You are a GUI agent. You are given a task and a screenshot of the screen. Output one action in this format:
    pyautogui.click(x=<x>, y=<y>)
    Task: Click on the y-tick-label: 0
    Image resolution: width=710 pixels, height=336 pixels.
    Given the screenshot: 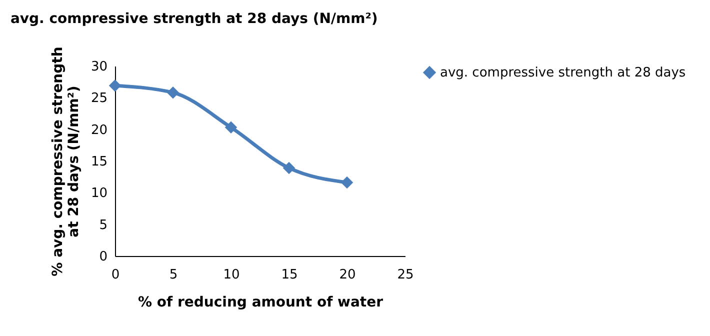 What is the action you would take?
    pyautogui.click(x=103, y=257)
    